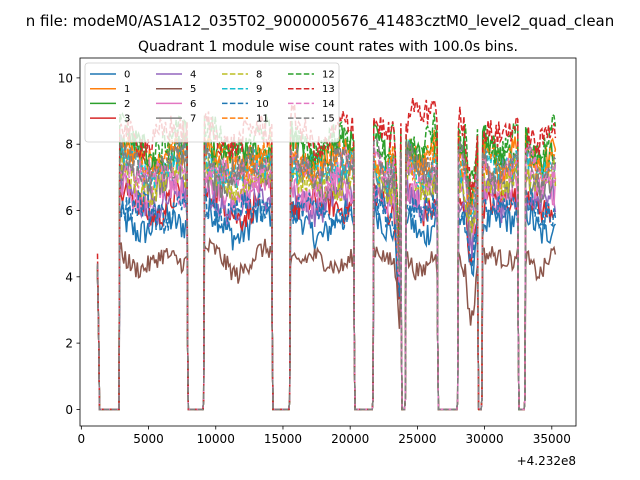  What do you see at coordinates (193, 119) in the screenshot?
I see `legend-label-7: 7` at bounding box center [193, 119].